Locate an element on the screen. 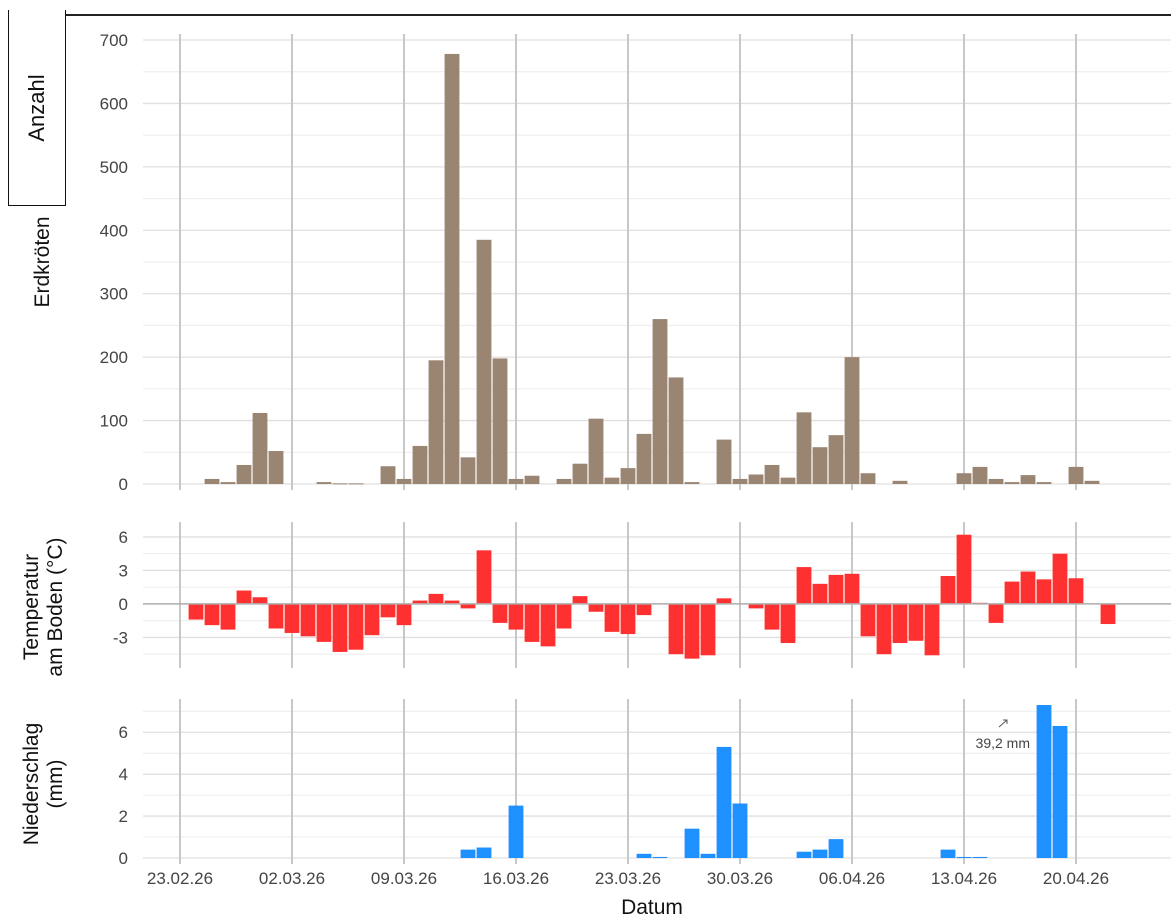 This screenshot has width=1171, height=920. y-tick-label: 700 is located at coordinates (114, 40).